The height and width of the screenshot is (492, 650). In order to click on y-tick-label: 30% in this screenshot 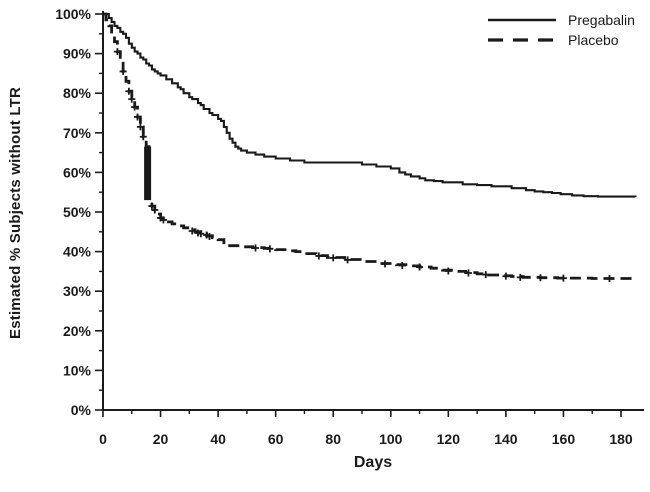, I will do `click(77, 291)`.